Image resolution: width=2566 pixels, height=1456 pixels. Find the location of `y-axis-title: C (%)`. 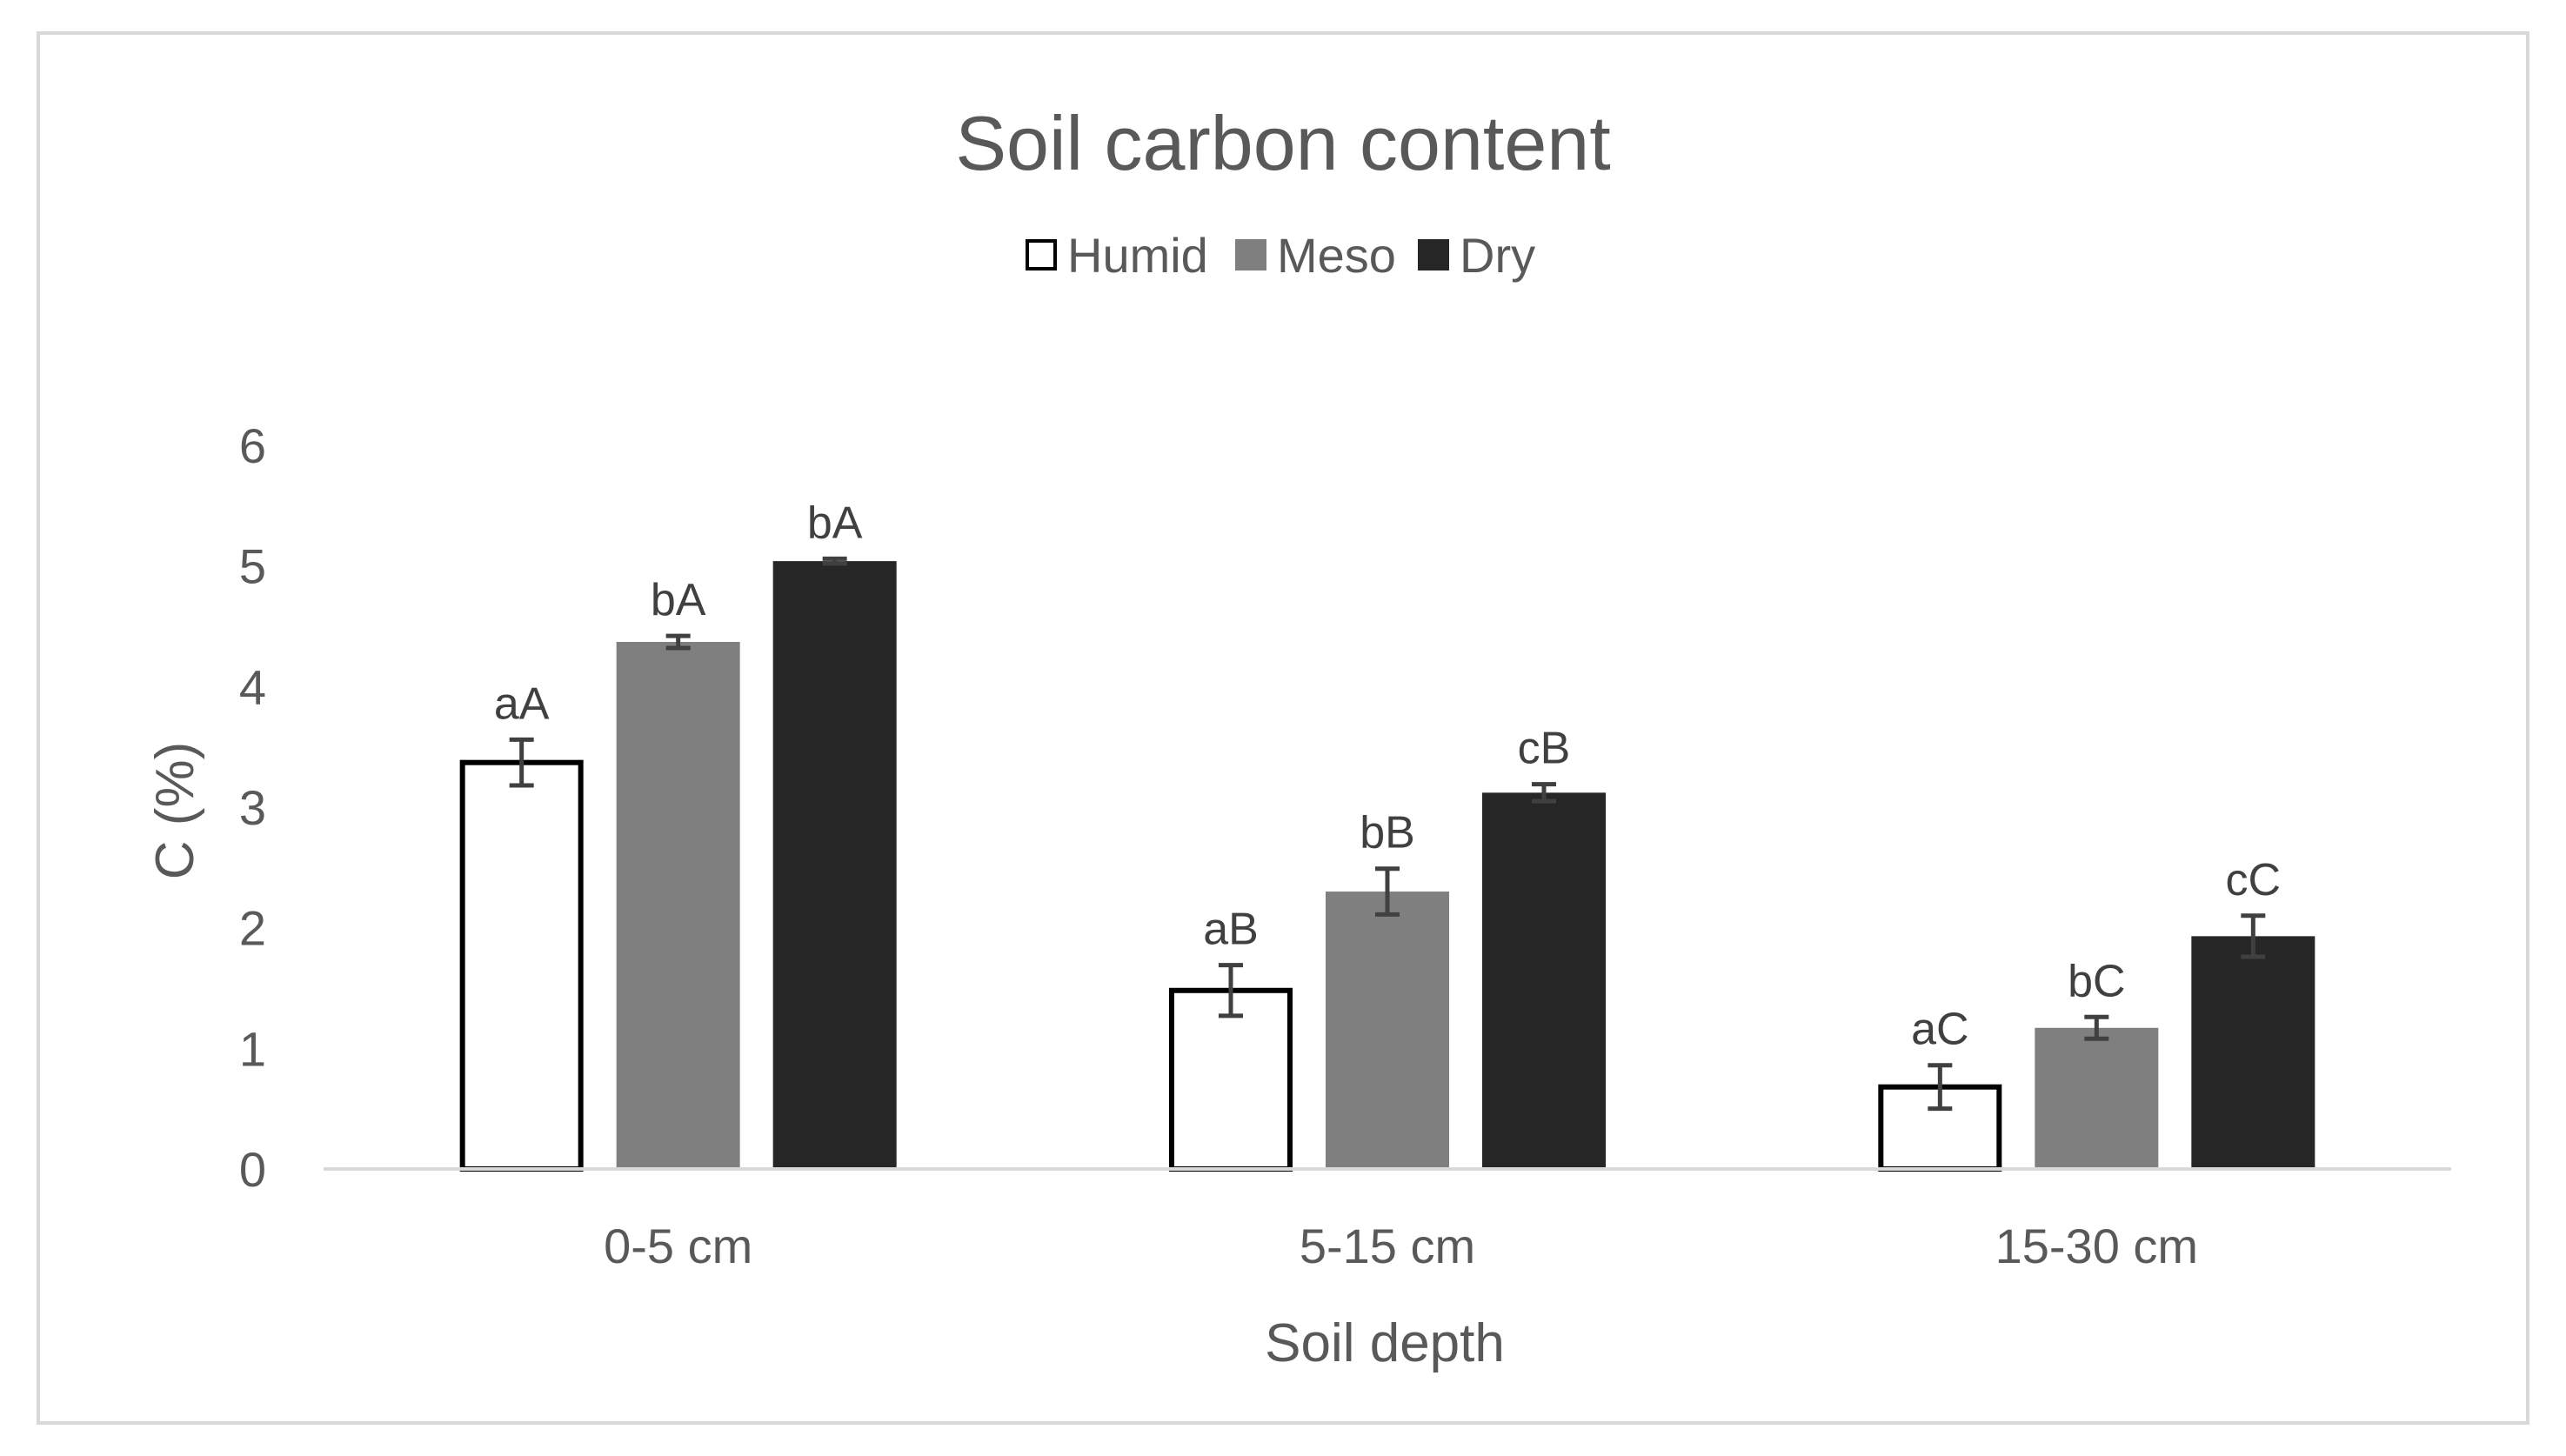

y-axis-title: C (%) is located at coordinates (175, 810).